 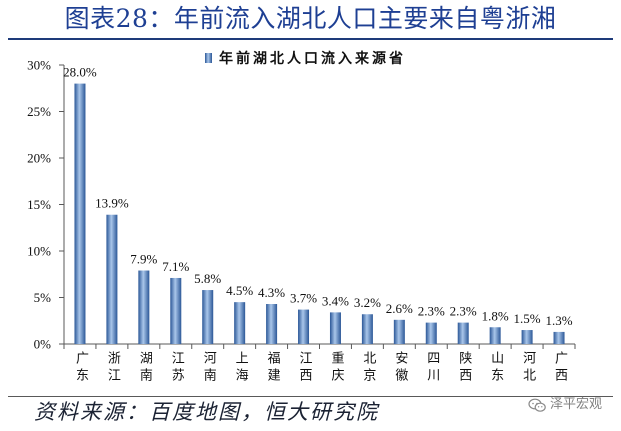 What do you see at coordinates (39, 65) in the screenshot?
I see `y-tick-label-30: 30%` at bounding box center [39, 65].